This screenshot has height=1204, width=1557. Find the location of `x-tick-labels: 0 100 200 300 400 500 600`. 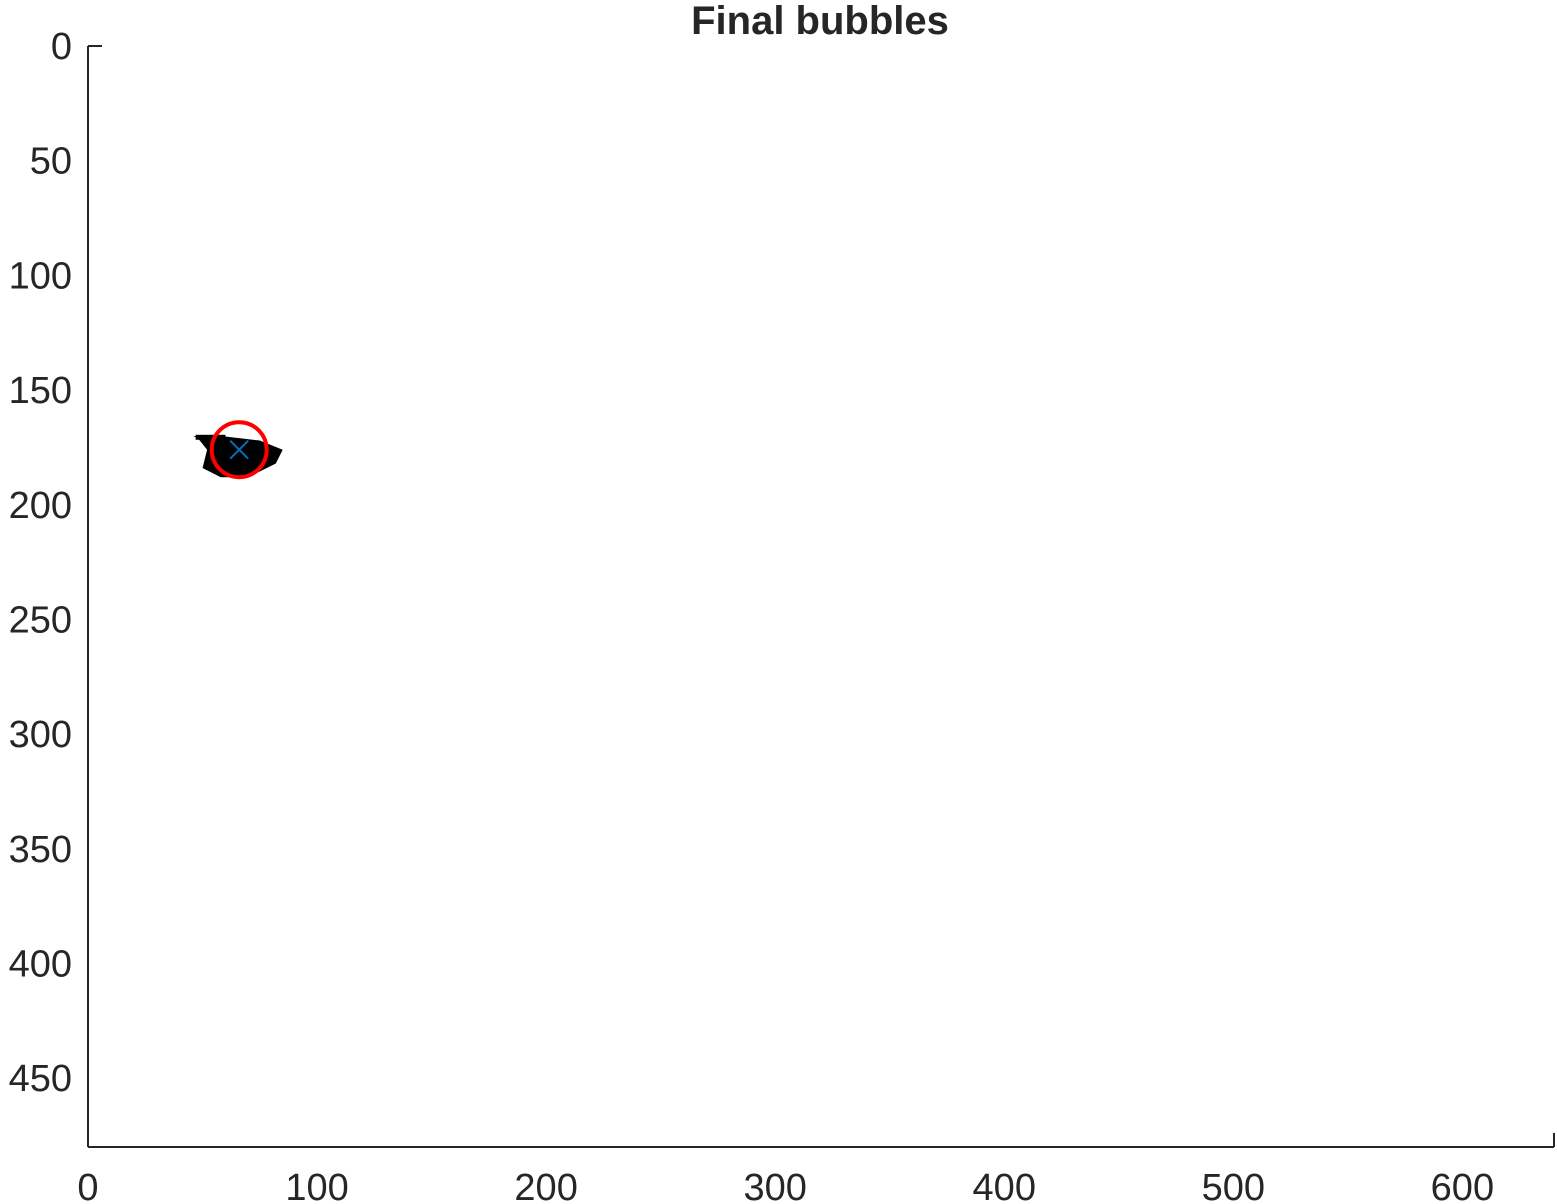

x-tick-labels: 0 100 200 300 400 500 600 is located at coordinates (785, 1185).